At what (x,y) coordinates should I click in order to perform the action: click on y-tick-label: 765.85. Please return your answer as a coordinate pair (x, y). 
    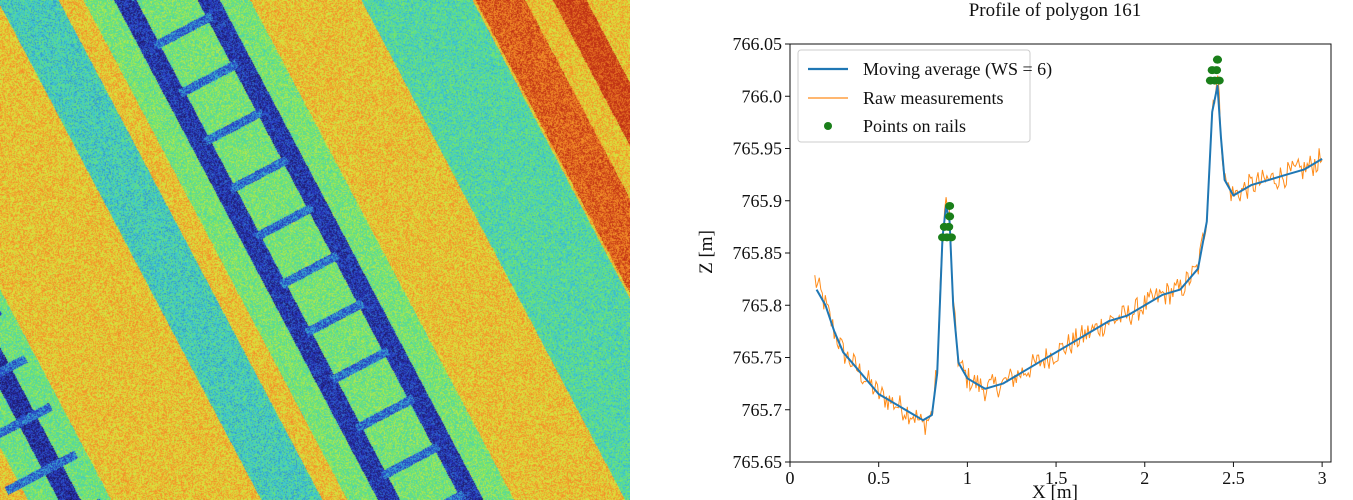
    Looking at the image, I should click on (758, 253).